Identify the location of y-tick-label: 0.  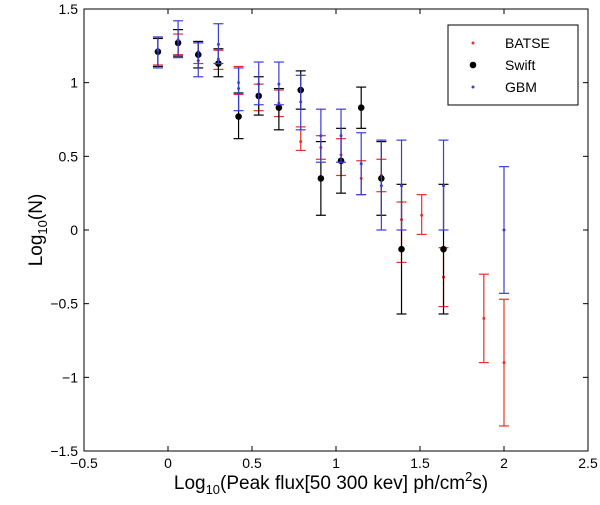
(74, 230).